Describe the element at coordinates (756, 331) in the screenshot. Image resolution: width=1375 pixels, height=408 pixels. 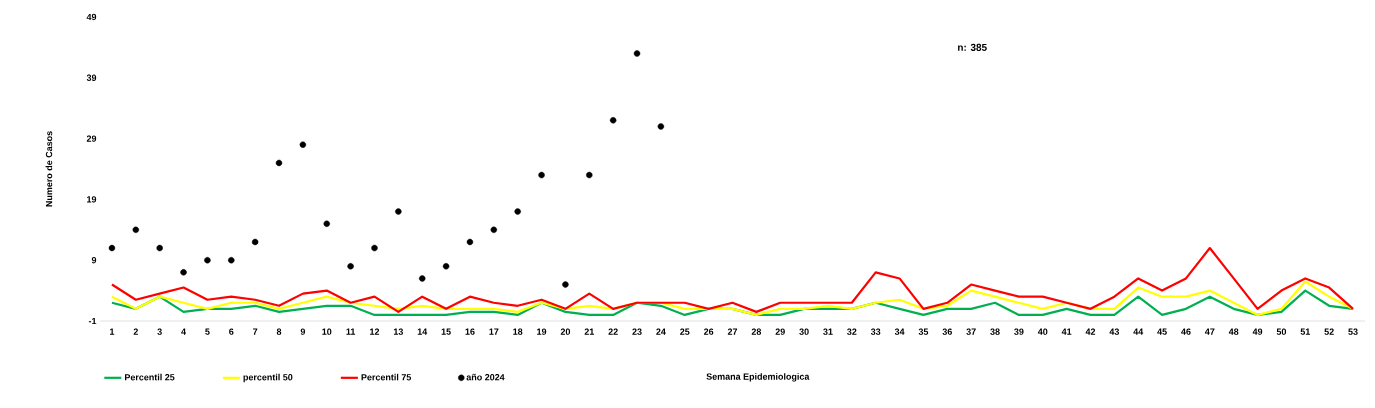
I see `x-tick-label: 28` at that location.